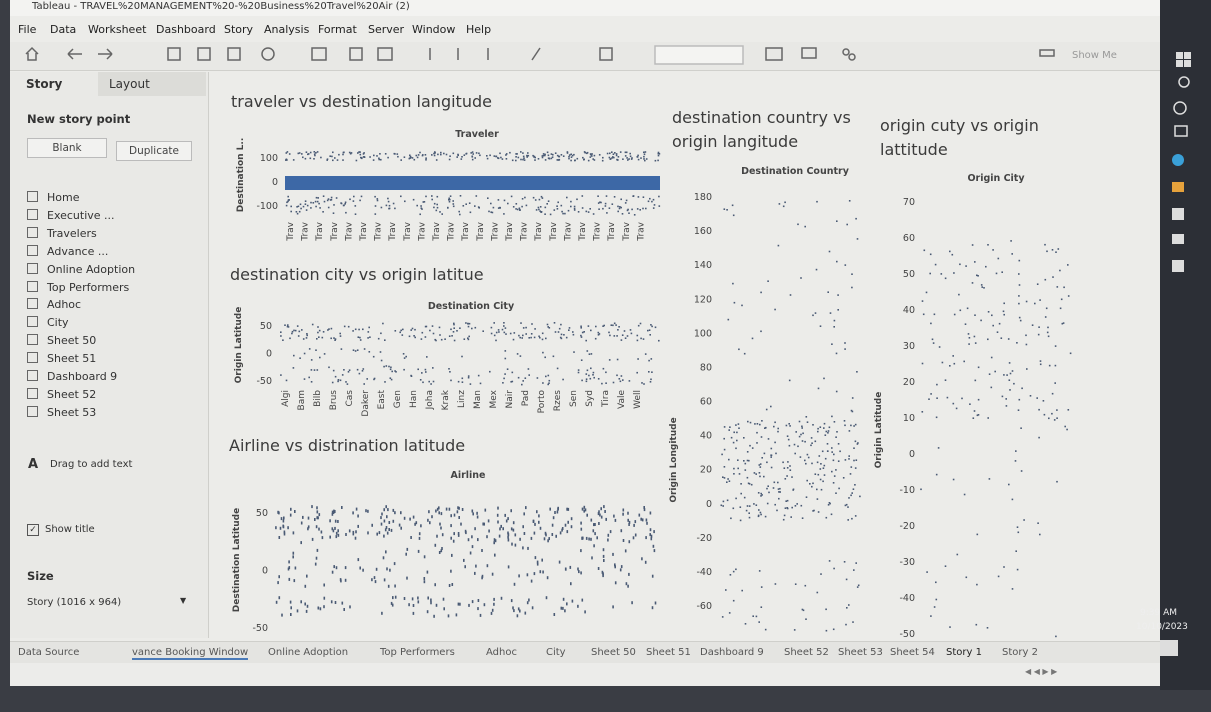 The width and height of the screenshot is (1211, 712). I want to click on sheet-tab: Adhoc, so click(501, 652).